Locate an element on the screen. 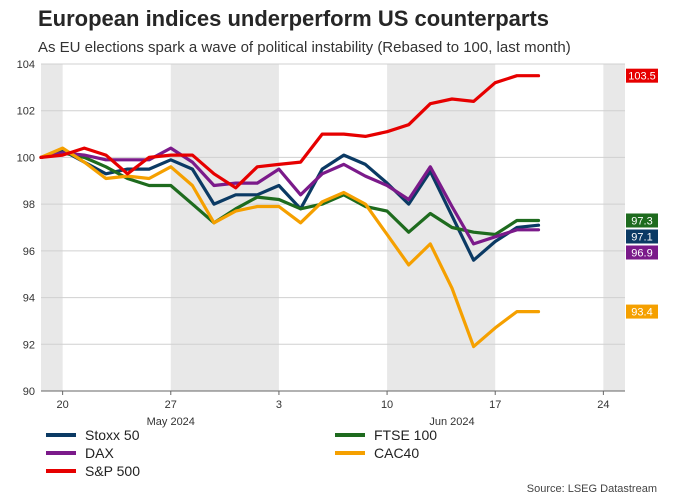 The width and height of the screenshot is (683, 504). legend-item-cac40: CAC40 is located at coordinates (377, 453).